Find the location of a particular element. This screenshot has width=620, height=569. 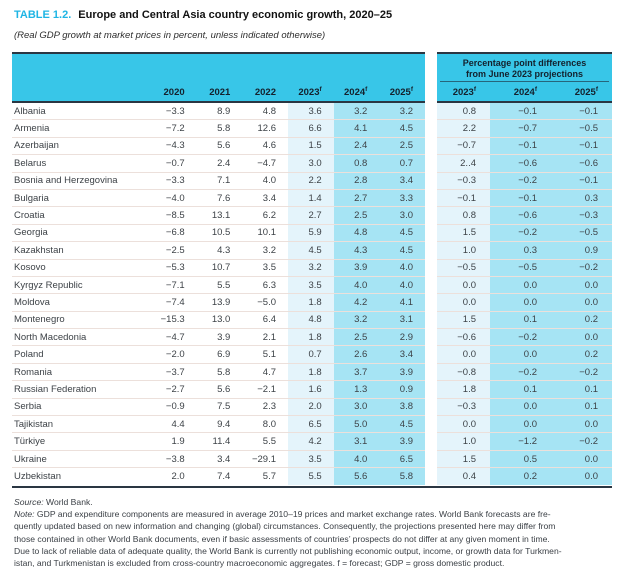

growth-value: 3.9 is located at coordinates (224, 337).